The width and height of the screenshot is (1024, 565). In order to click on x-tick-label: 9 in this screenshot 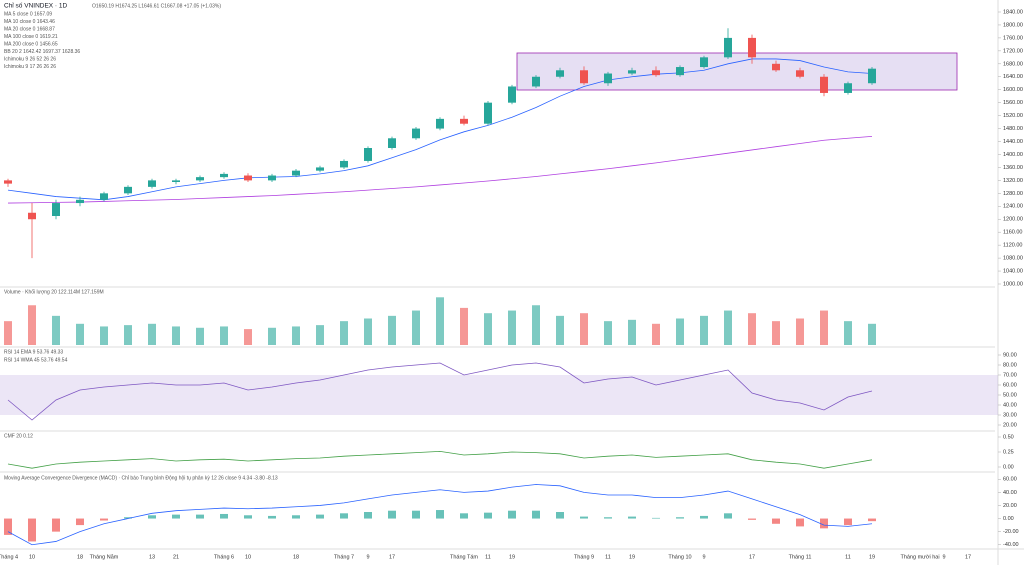, I will do `click(703, 557)`.